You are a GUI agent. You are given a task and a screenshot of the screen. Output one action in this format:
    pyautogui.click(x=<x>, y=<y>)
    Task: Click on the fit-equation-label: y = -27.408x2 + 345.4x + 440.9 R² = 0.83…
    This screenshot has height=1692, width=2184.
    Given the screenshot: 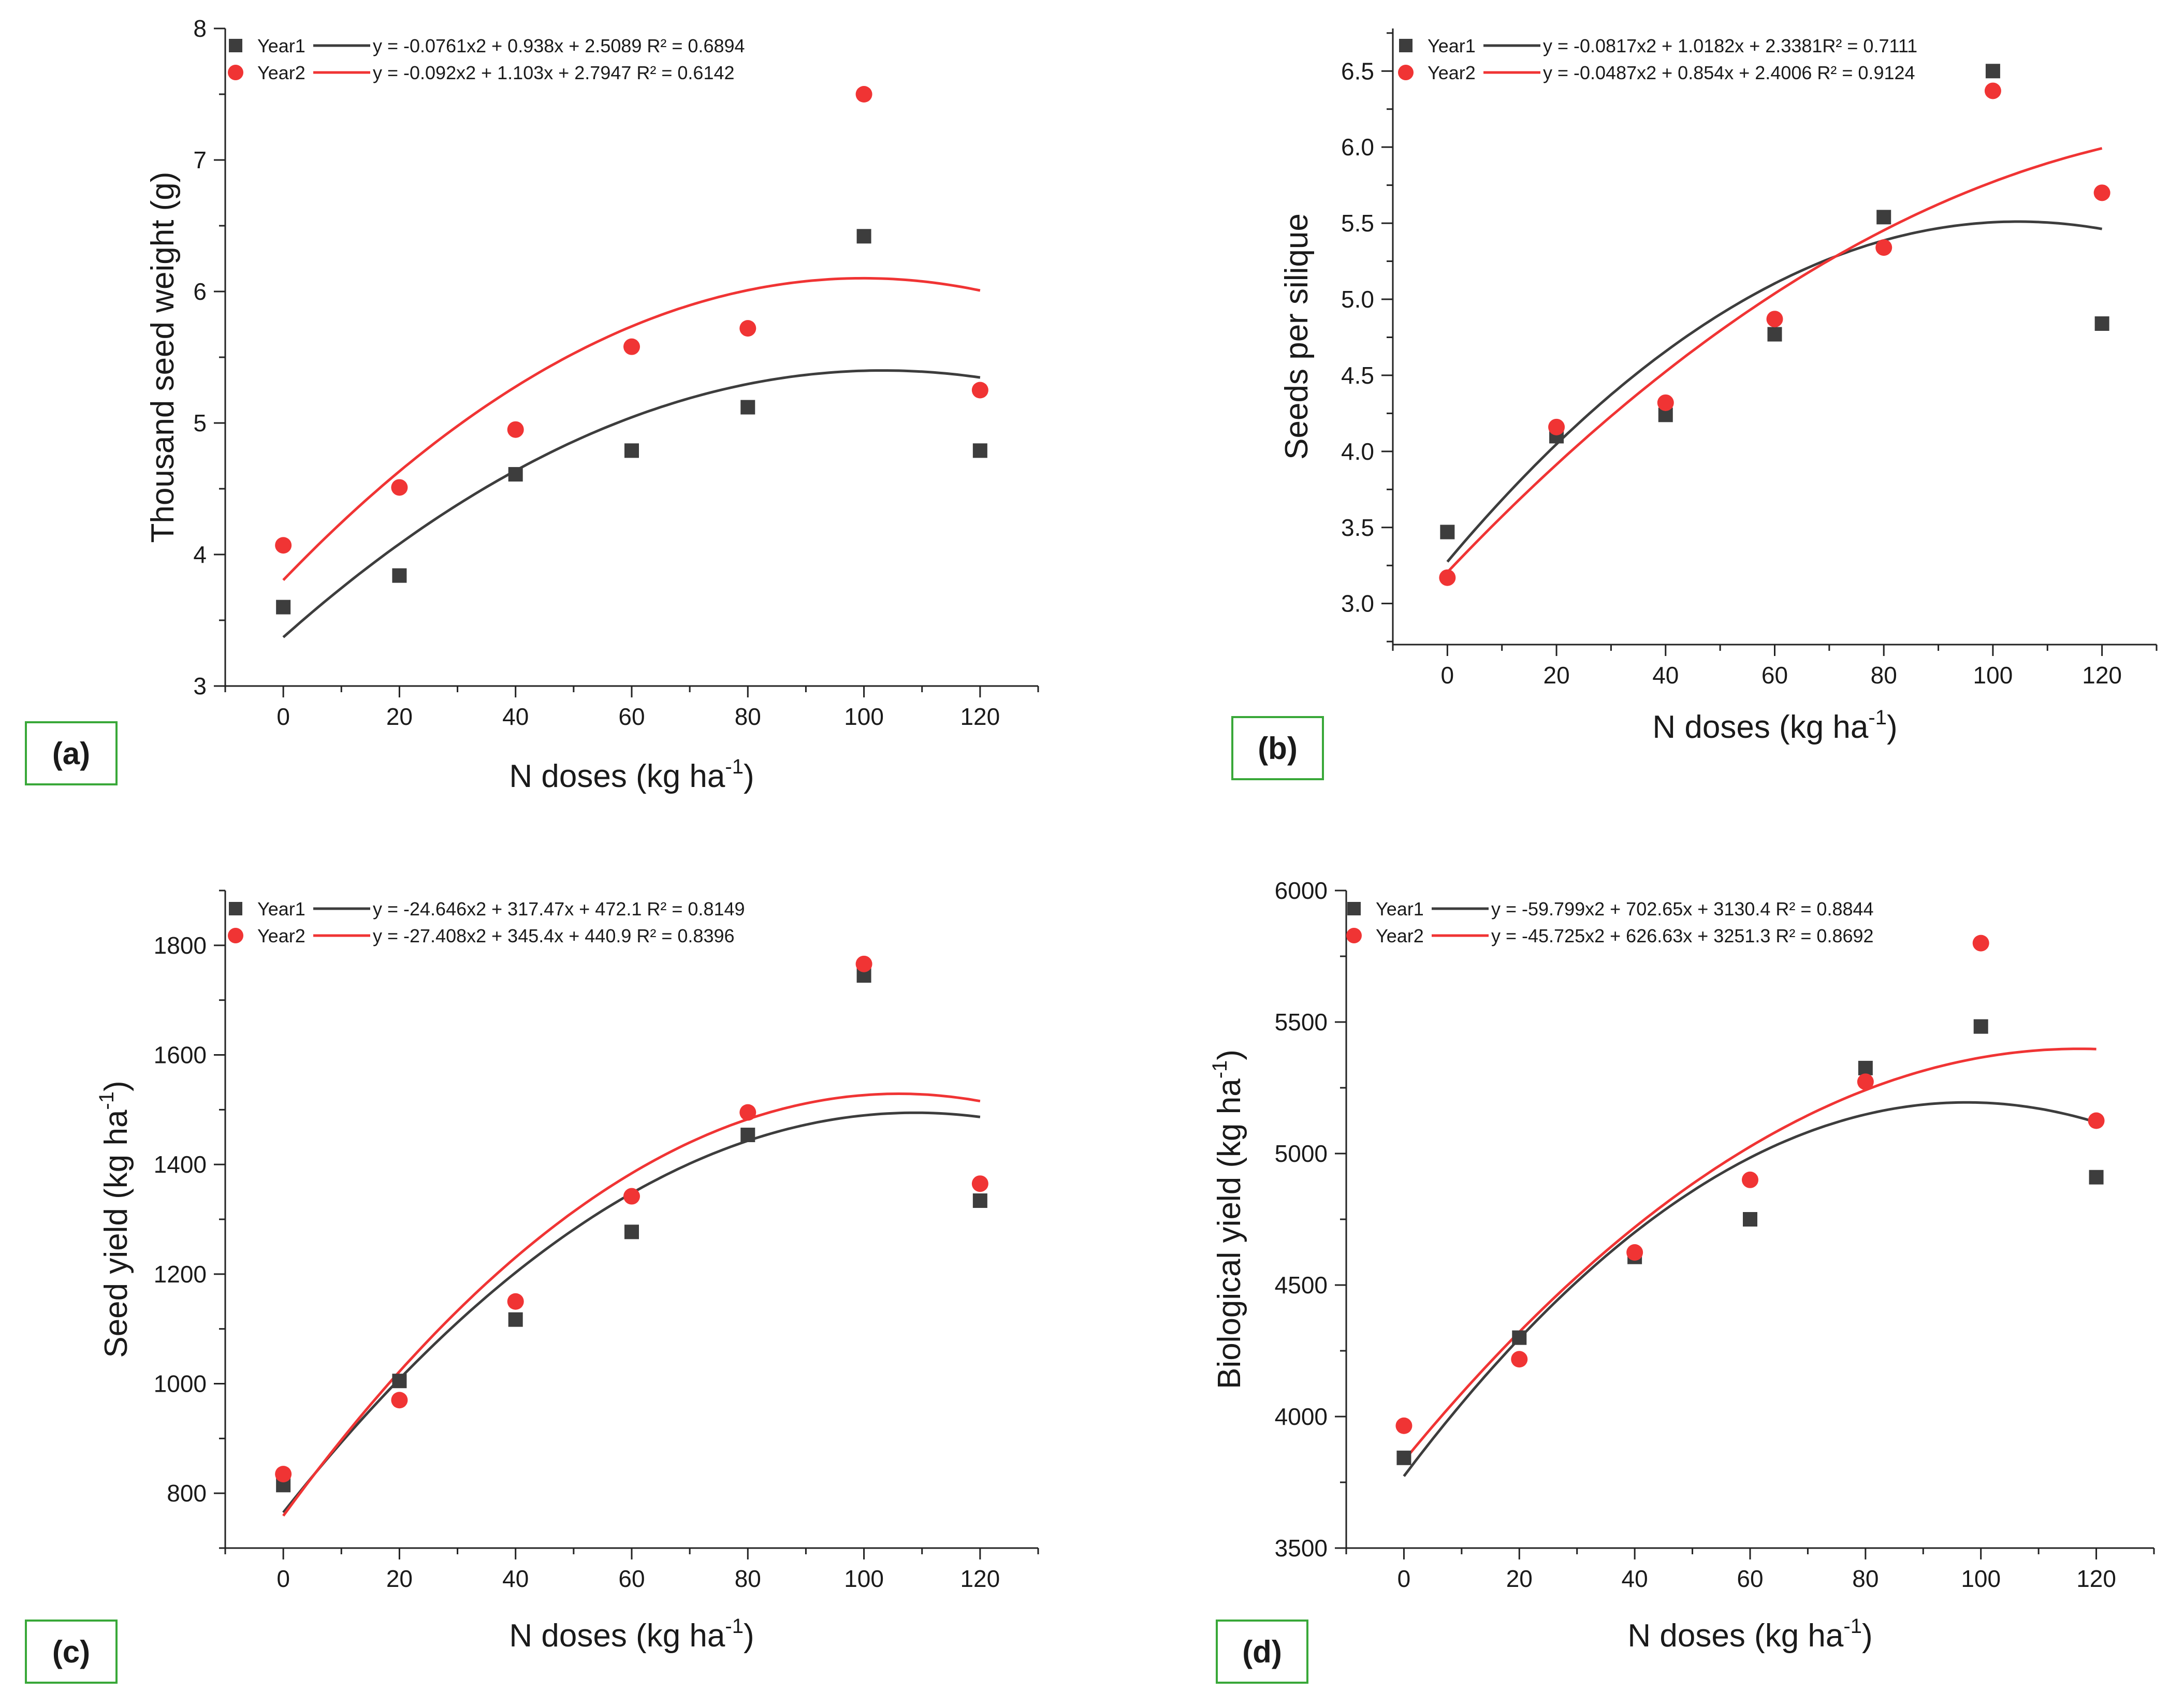 What is the action you would take?
    pyautogui.click(x=554, y=935)
    